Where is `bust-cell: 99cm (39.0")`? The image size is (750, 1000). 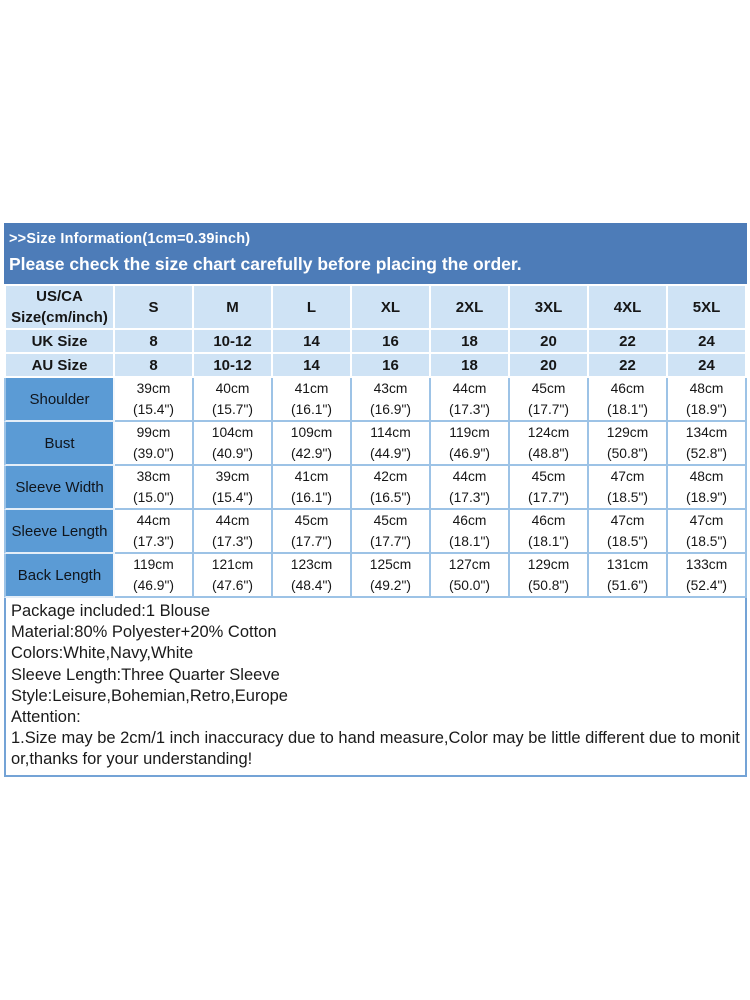
bust-cell: 99cm (39.0") is located at coordinates (154, 444).